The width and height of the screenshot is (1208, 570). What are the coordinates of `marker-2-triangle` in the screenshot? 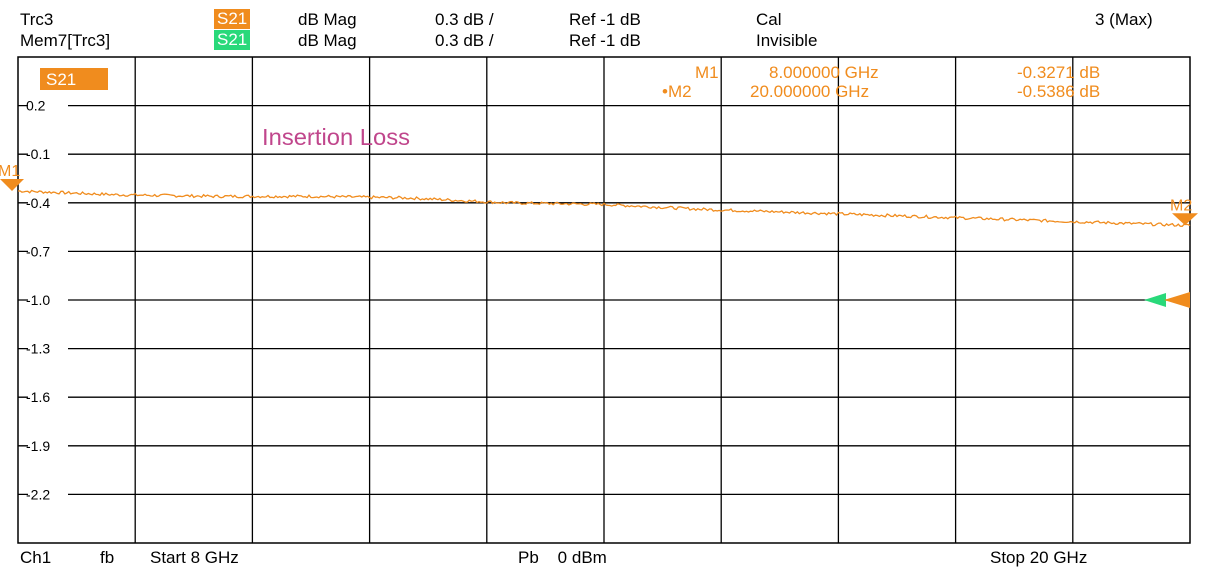 It's located at (1185, 219).